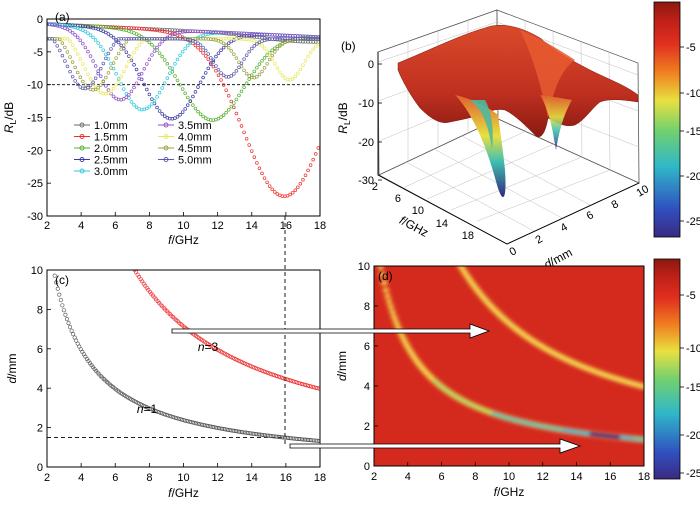 This screenshot has width=700, height=515. Describe the element at coordinates (391, 307) in the screenshot. I see `panel-d-band-core` at that location.